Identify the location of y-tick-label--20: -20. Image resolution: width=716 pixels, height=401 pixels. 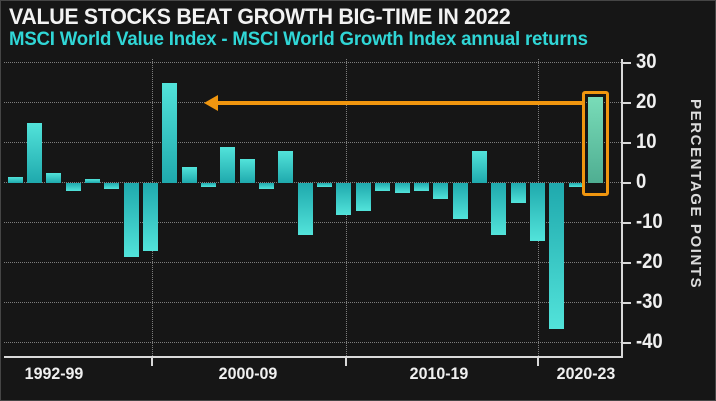
(649, 261).